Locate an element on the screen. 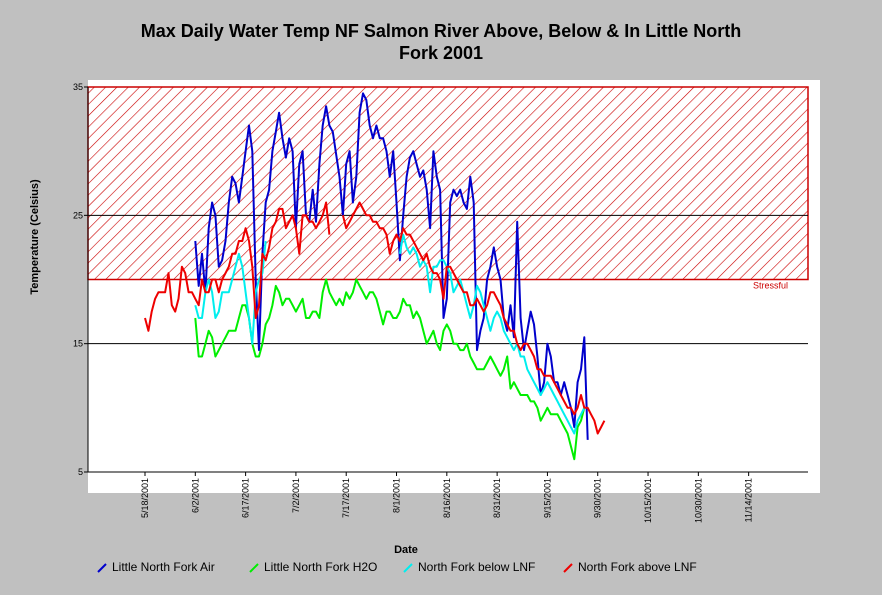 The height and width of the screenshot is (595, 882). legend-label: North Fork above LNF is located at coordinates (637, 567).